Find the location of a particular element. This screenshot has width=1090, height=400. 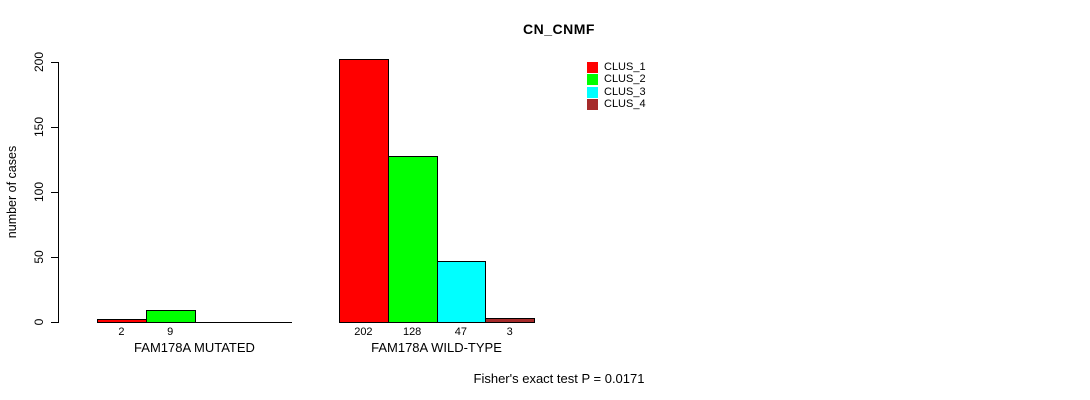

bar-value-label: 47 is located at coordinates (460, 332).